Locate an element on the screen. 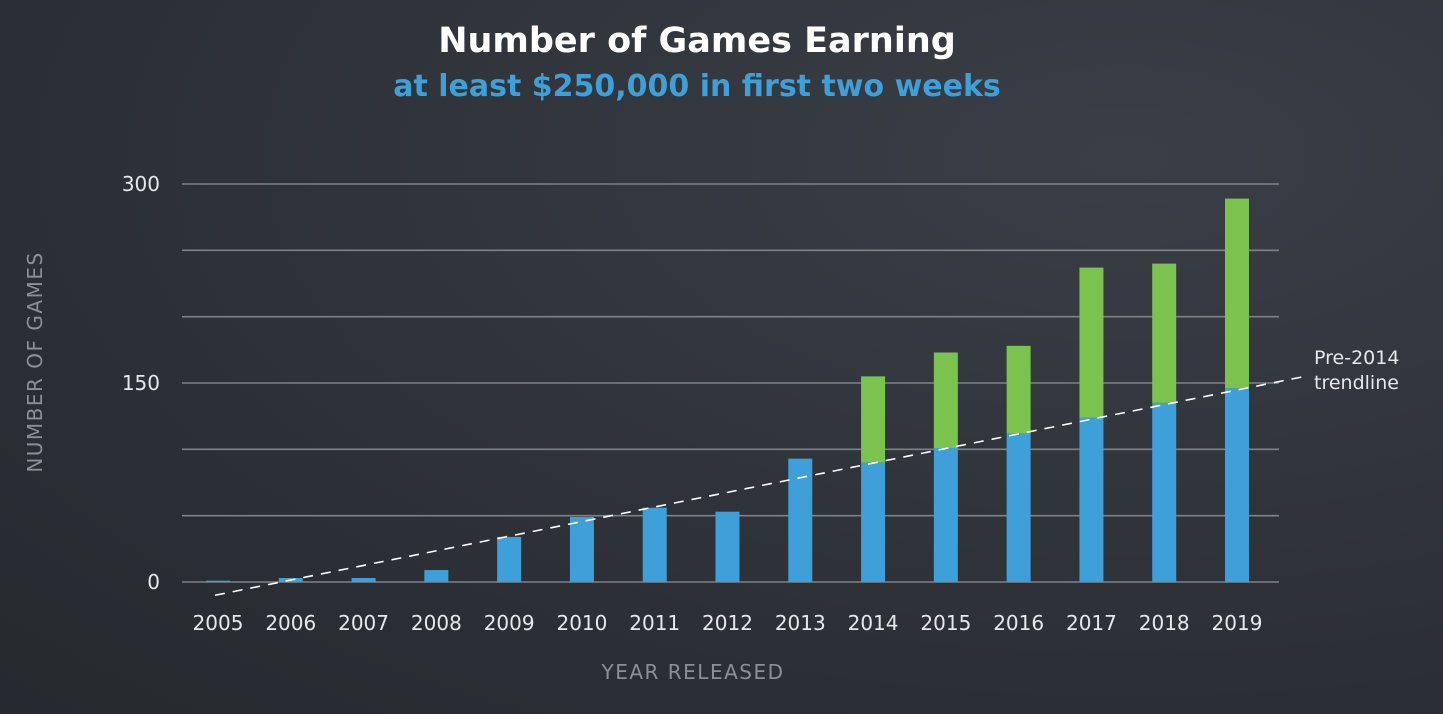  x-tick-label: 2007 is located at coordinates (363, 623).